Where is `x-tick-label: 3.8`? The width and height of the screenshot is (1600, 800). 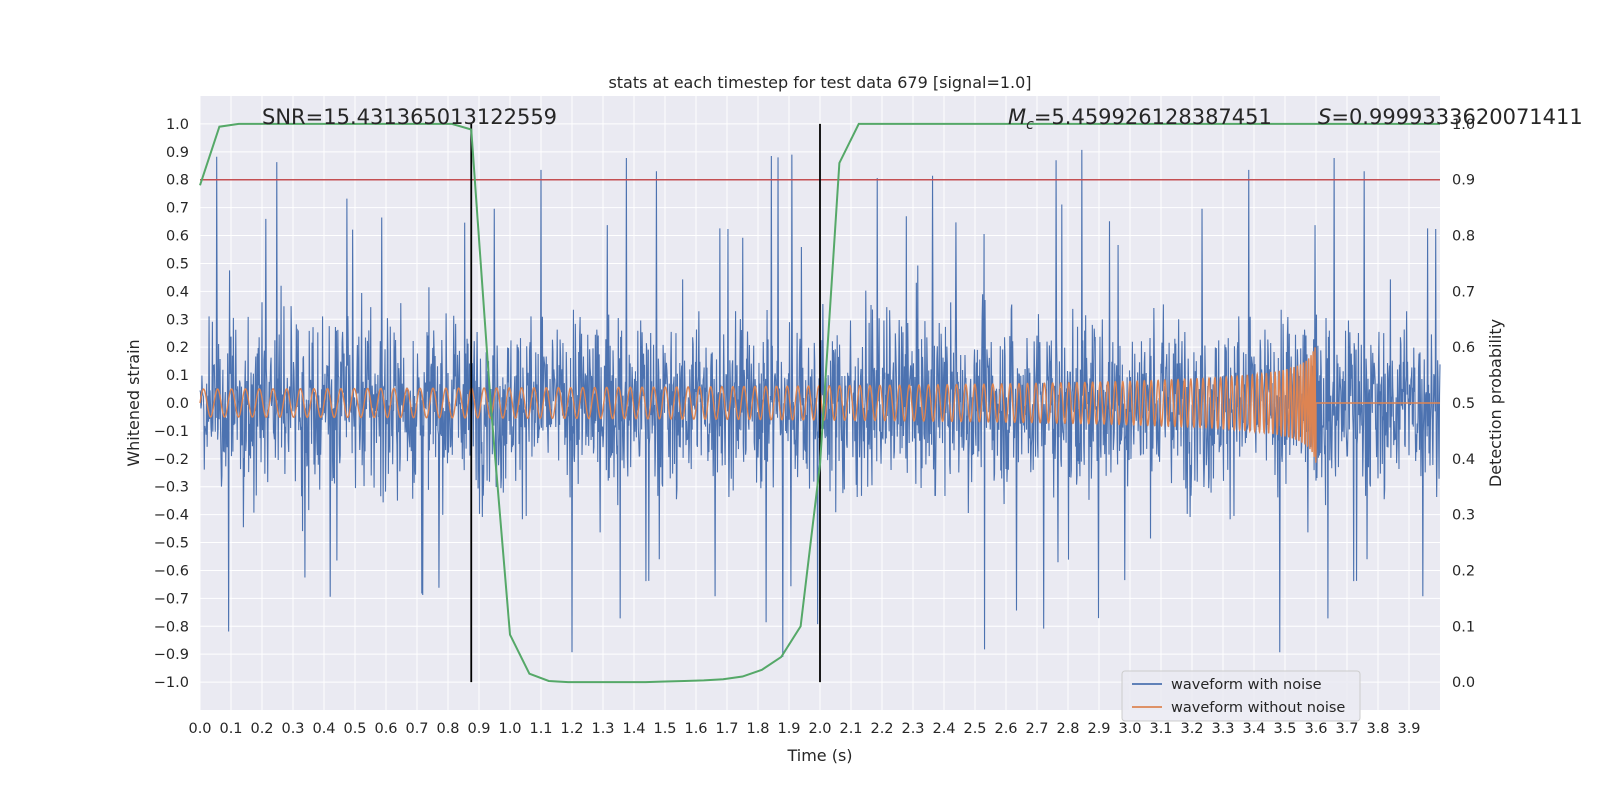
x-tick-label: 3.8 is located at coordinates (1377, 729).